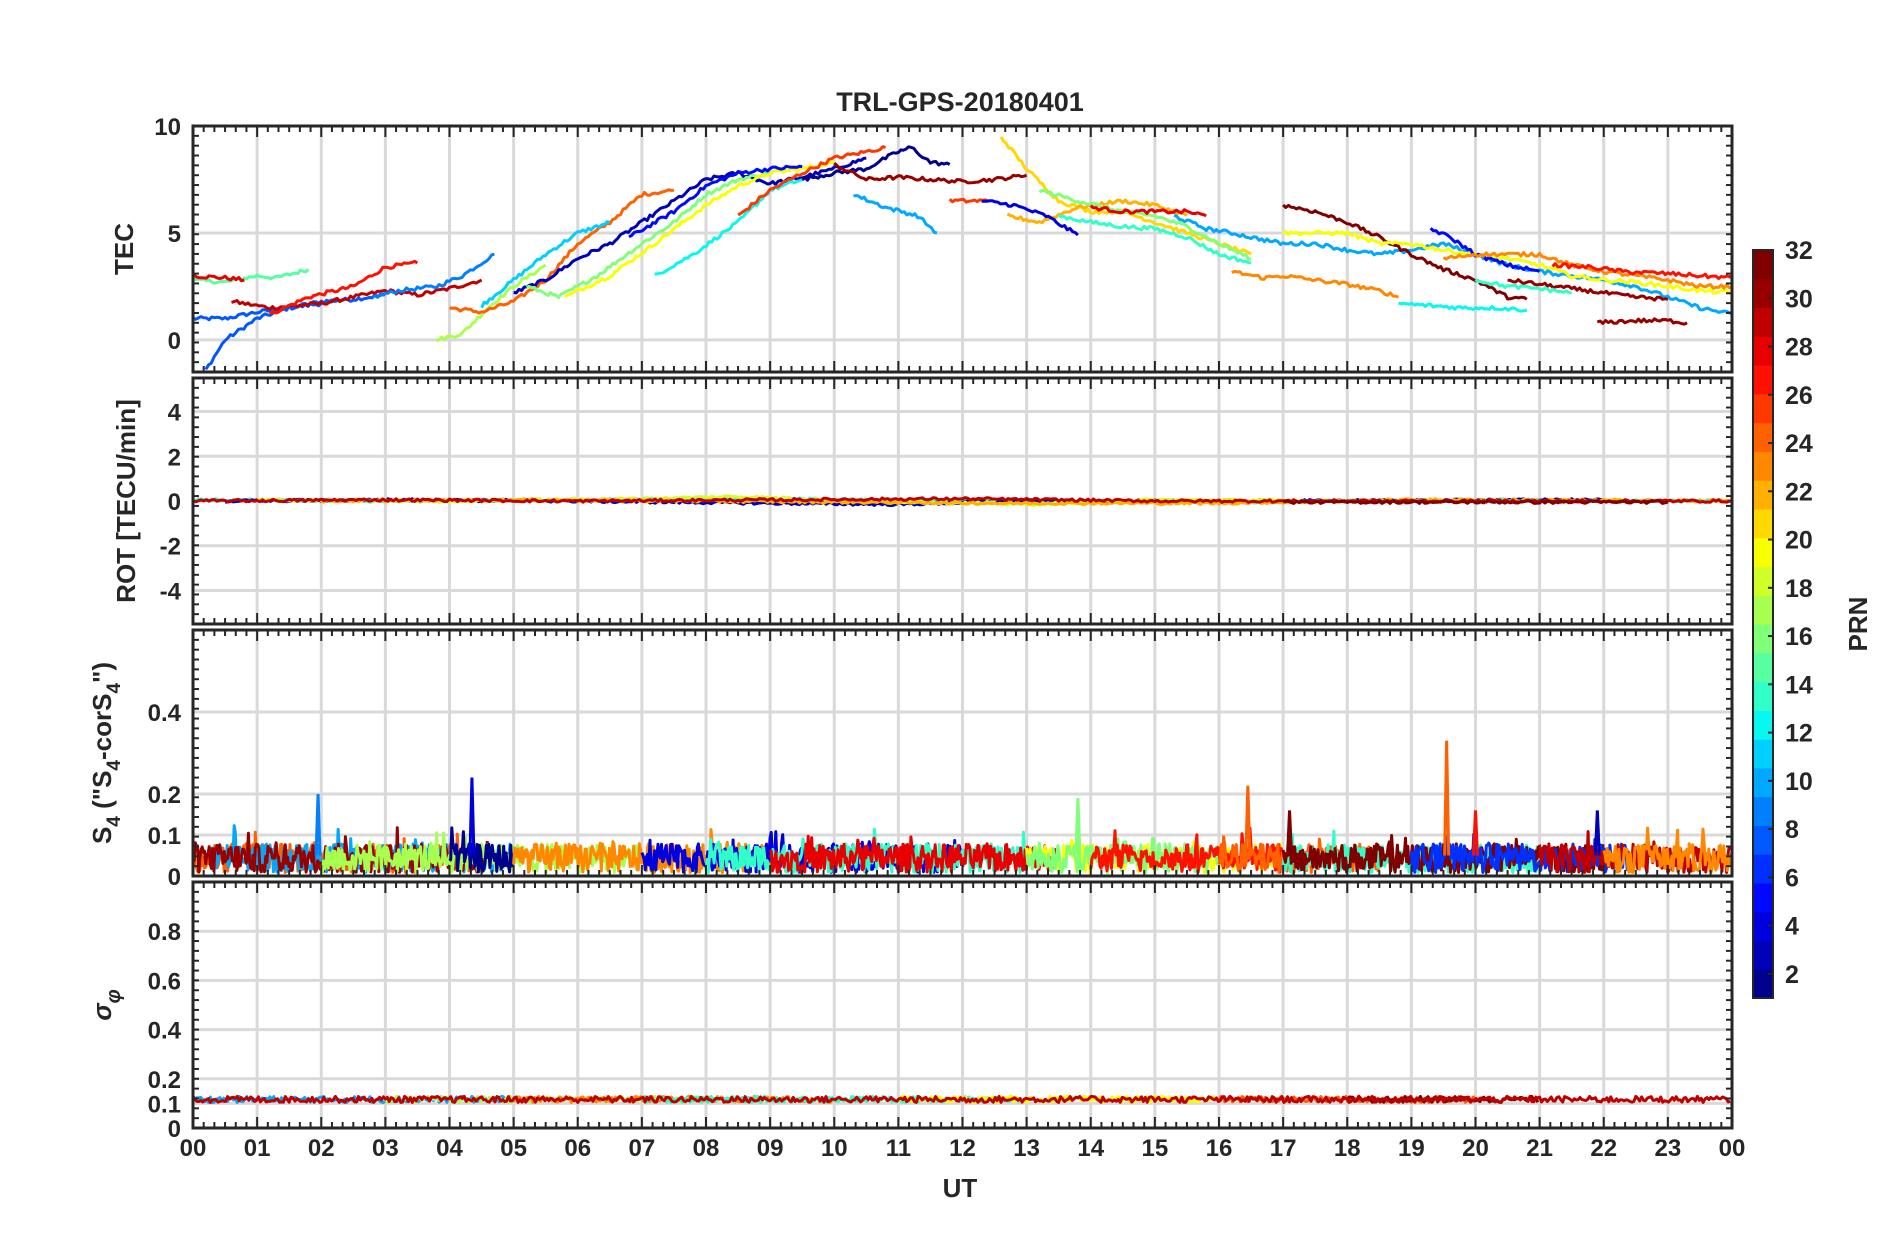 The image size is (1902, 1236). What do you see at coordinates (1799, 492) in the screenshot?
I see `colorbar-tick-label: 22` at bounding box center [1799, 492].